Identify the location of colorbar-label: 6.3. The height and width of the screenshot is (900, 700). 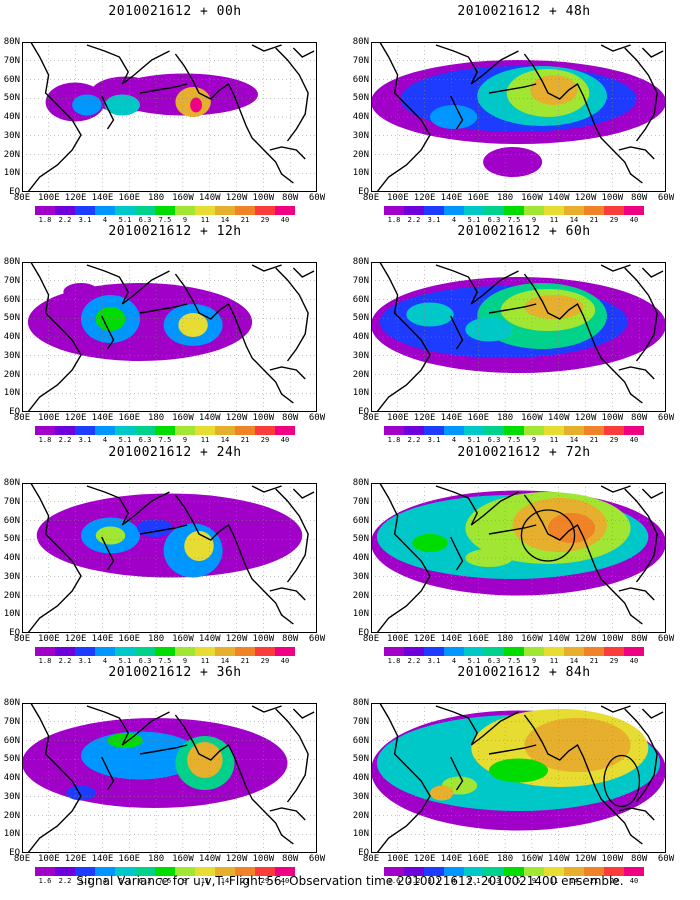
(494, 661).